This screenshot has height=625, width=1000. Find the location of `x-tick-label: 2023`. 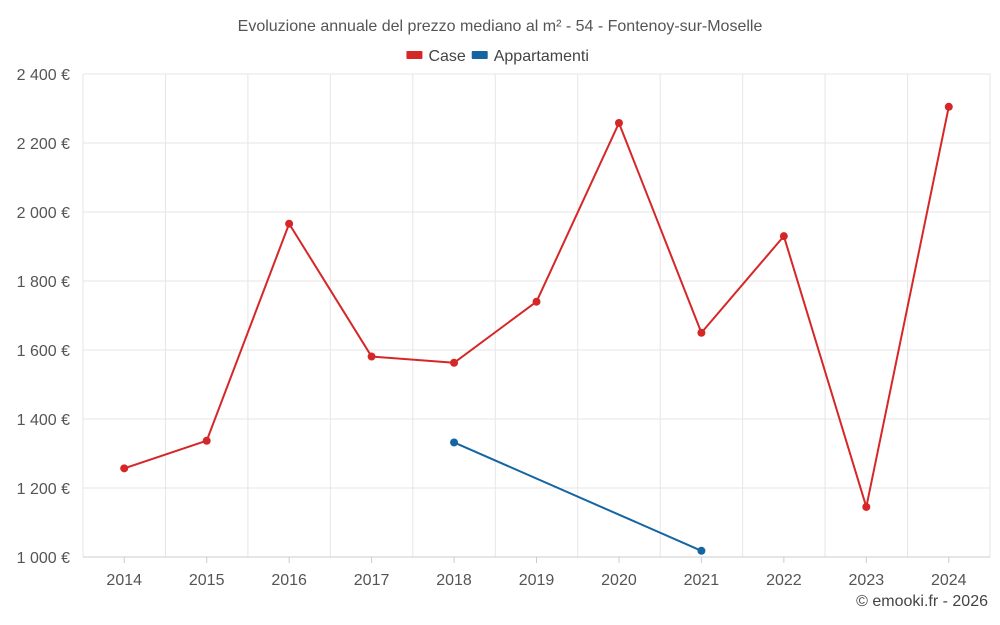

x-tick-label: 2023 is located at coordinates (867, 580).